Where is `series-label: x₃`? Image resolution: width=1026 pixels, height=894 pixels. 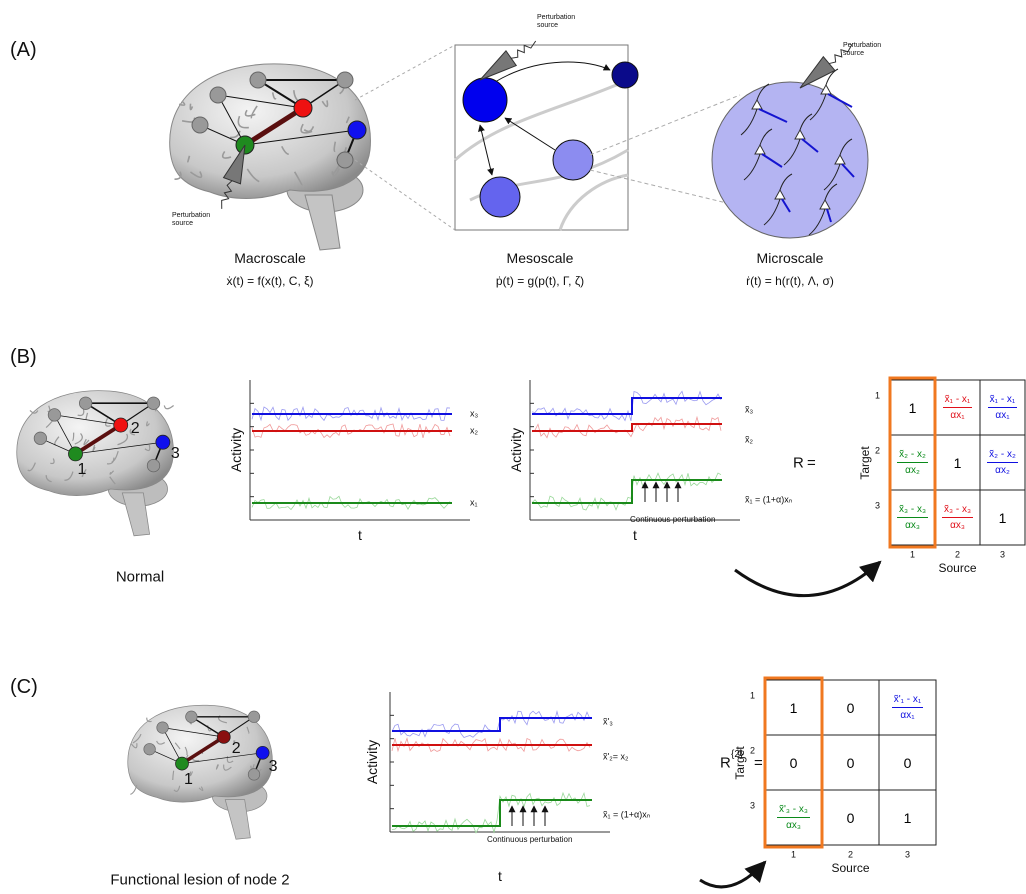
series-label: x₃ is located at coordinates (474, 413).